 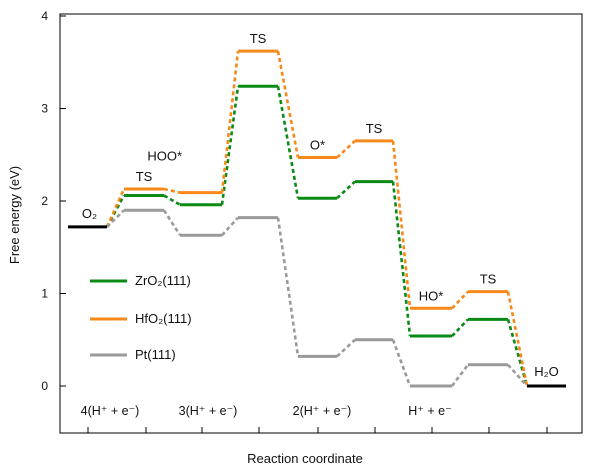 I want to click on y-tick-label: 2, so click(x=44, y=201).